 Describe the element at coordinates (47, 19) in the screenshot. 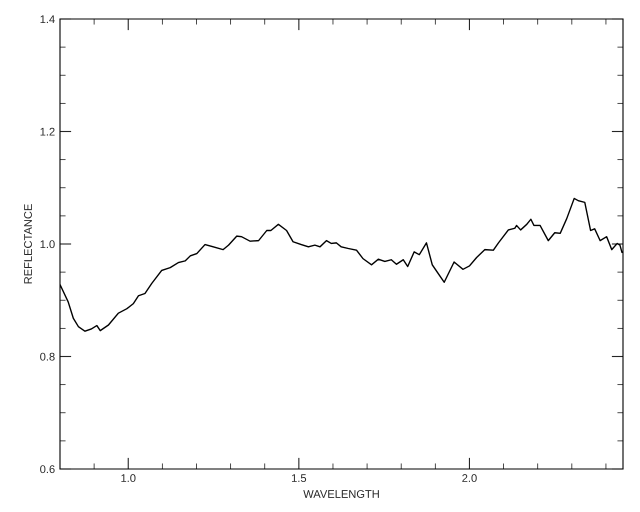

I see `y-tick-label: 1.4` at that location.